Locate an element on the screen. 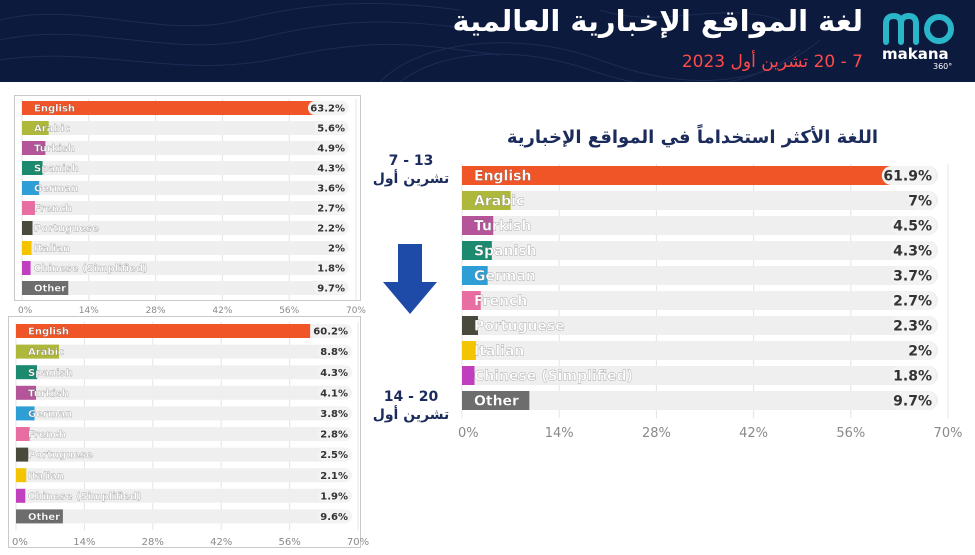  date-first-month: تشرين أول is located at coordinates (411, 179).